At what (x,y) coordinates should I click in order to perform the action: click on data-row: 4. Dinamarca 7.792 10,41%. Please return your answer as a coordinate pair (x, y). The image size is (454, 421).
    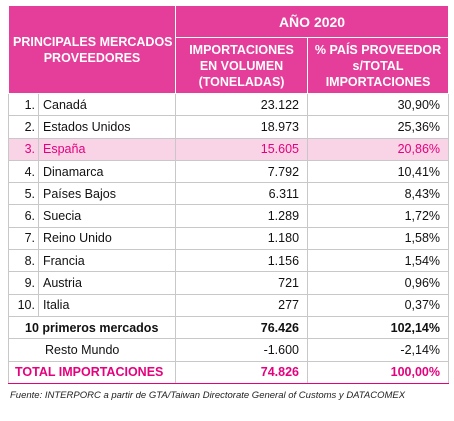
    Looking at the image, I should click on (229, 171).